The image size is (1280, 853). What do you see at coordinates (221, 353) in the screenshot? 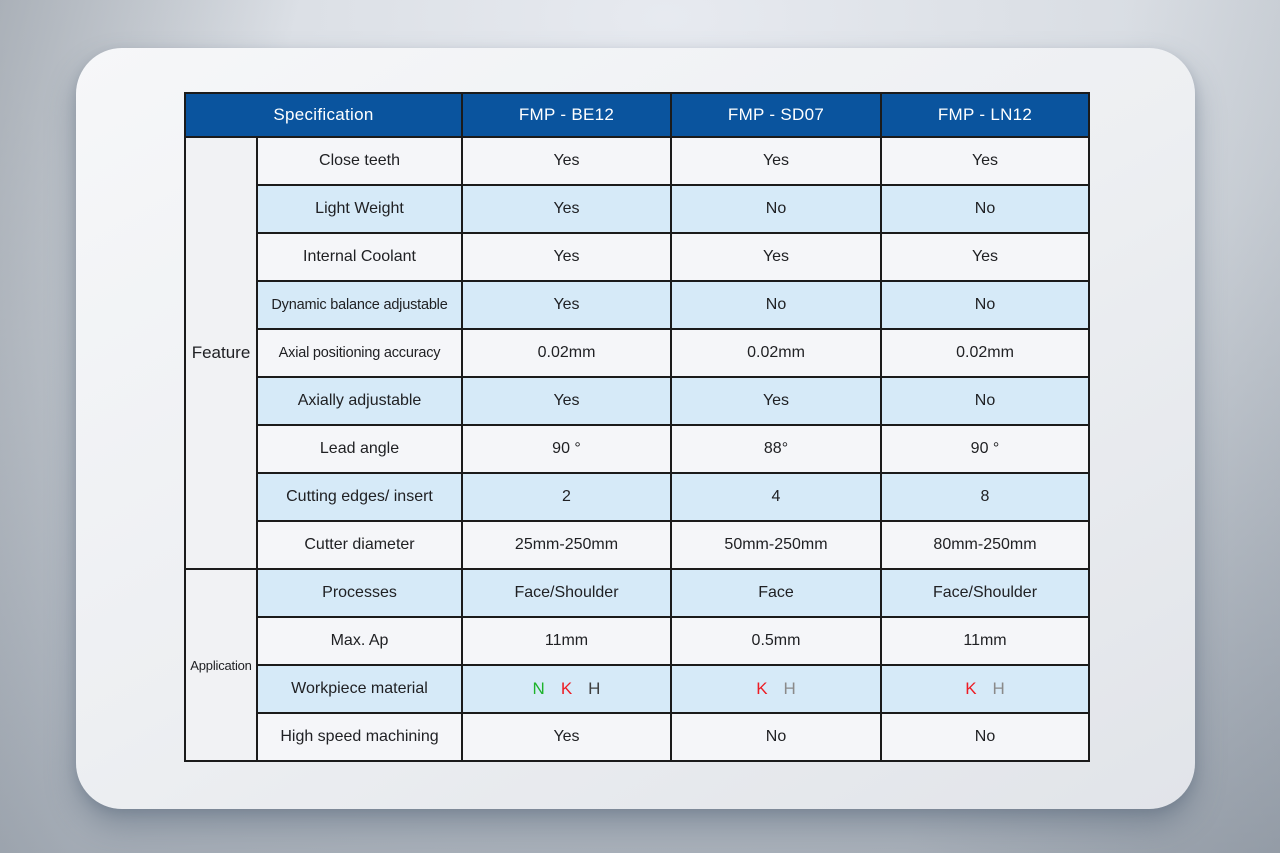
I see `group-label-feature: Feature` at bounding box center [221, 353].